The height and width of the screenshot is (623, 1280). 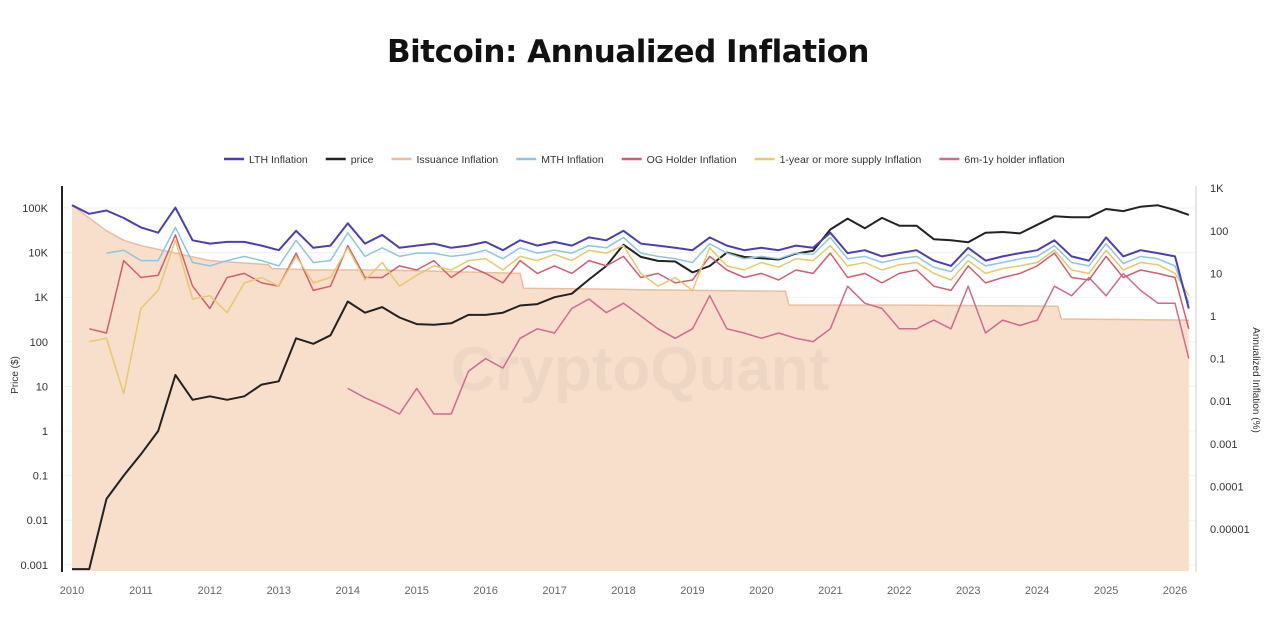 What do you see at coordinates (40, 477) in the screenshot?
I see `y-left-tick-label: 0.1` at bounding box center [40, 477].